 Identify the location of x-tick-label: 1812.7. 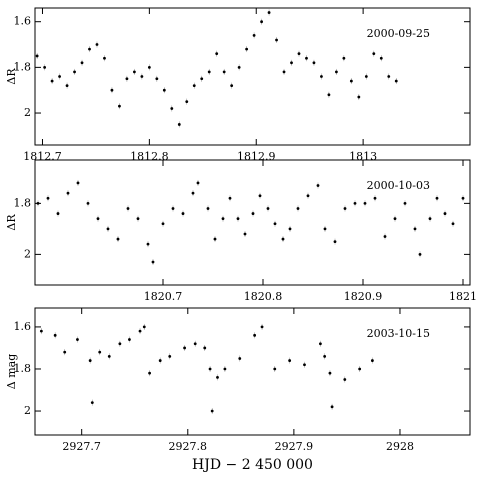
(42, 156).